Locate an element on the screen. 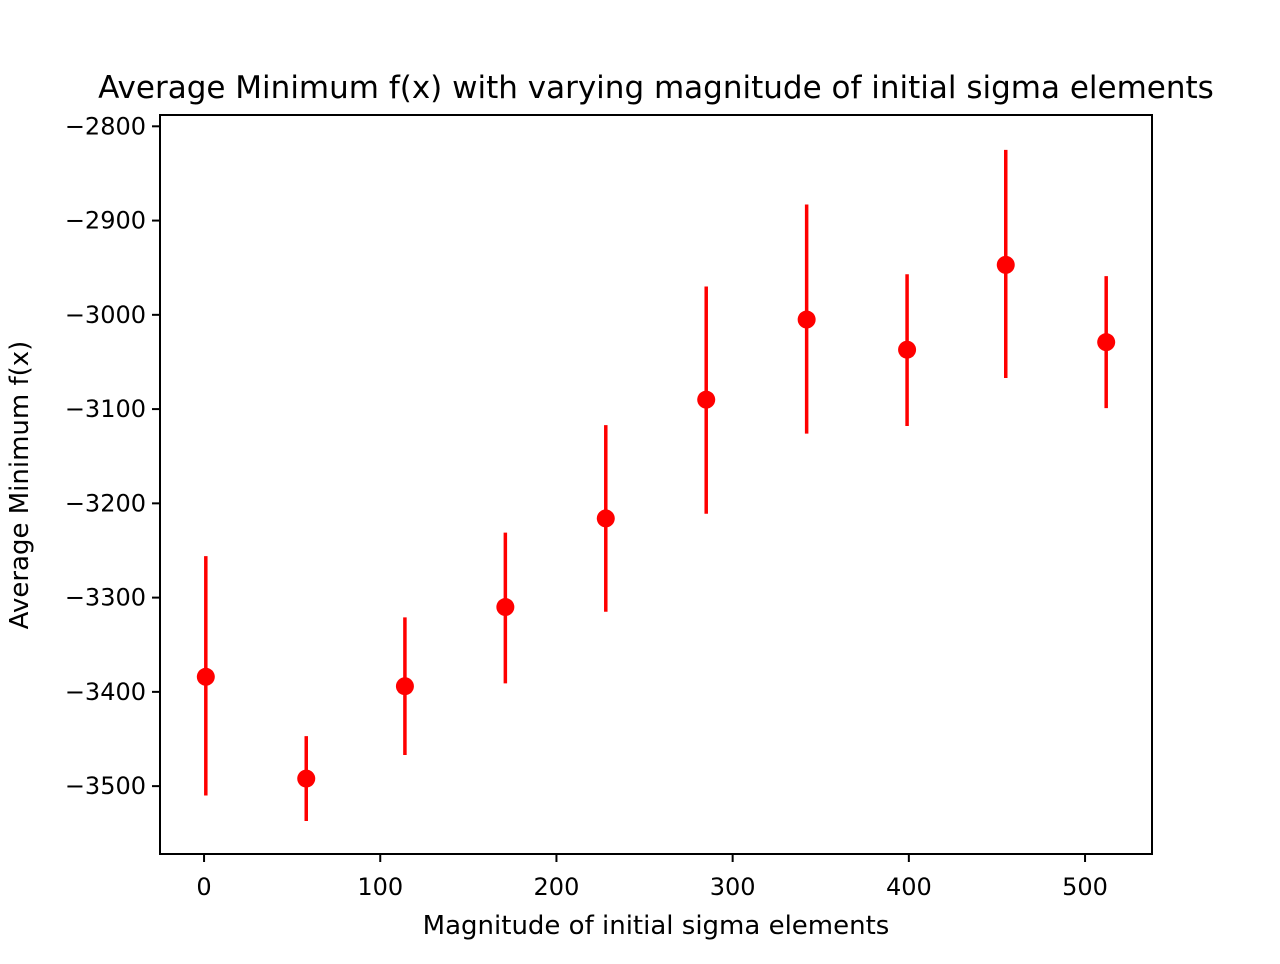 This screenshot has height=964, width=1280. y-axis-label: Average Minimum f(x) is located at coordinates (20, 485).